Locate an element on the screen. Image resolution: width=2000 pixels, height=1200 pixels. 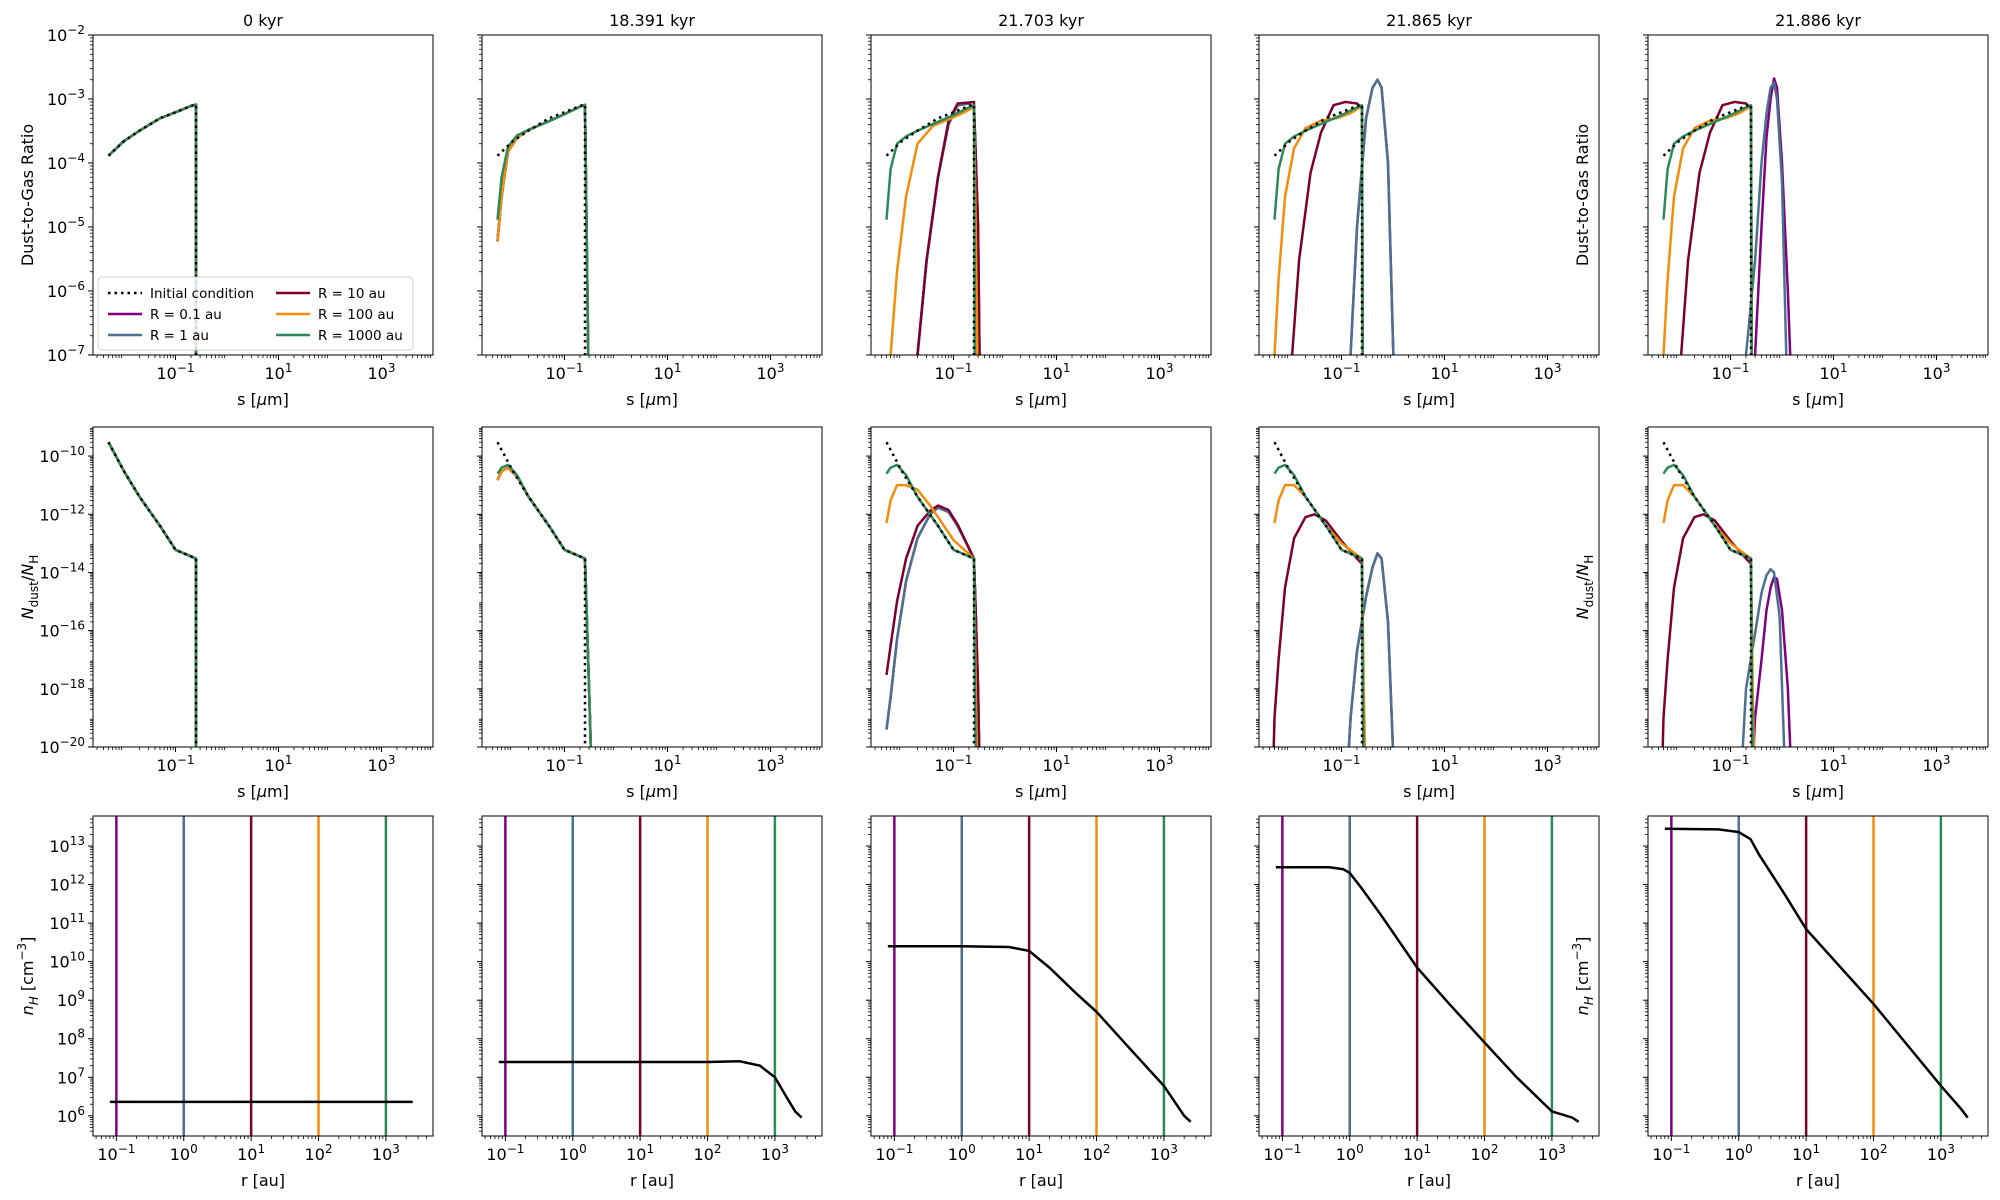
y-tick-label: 10⁸ is located at coordinates (71, 1038).